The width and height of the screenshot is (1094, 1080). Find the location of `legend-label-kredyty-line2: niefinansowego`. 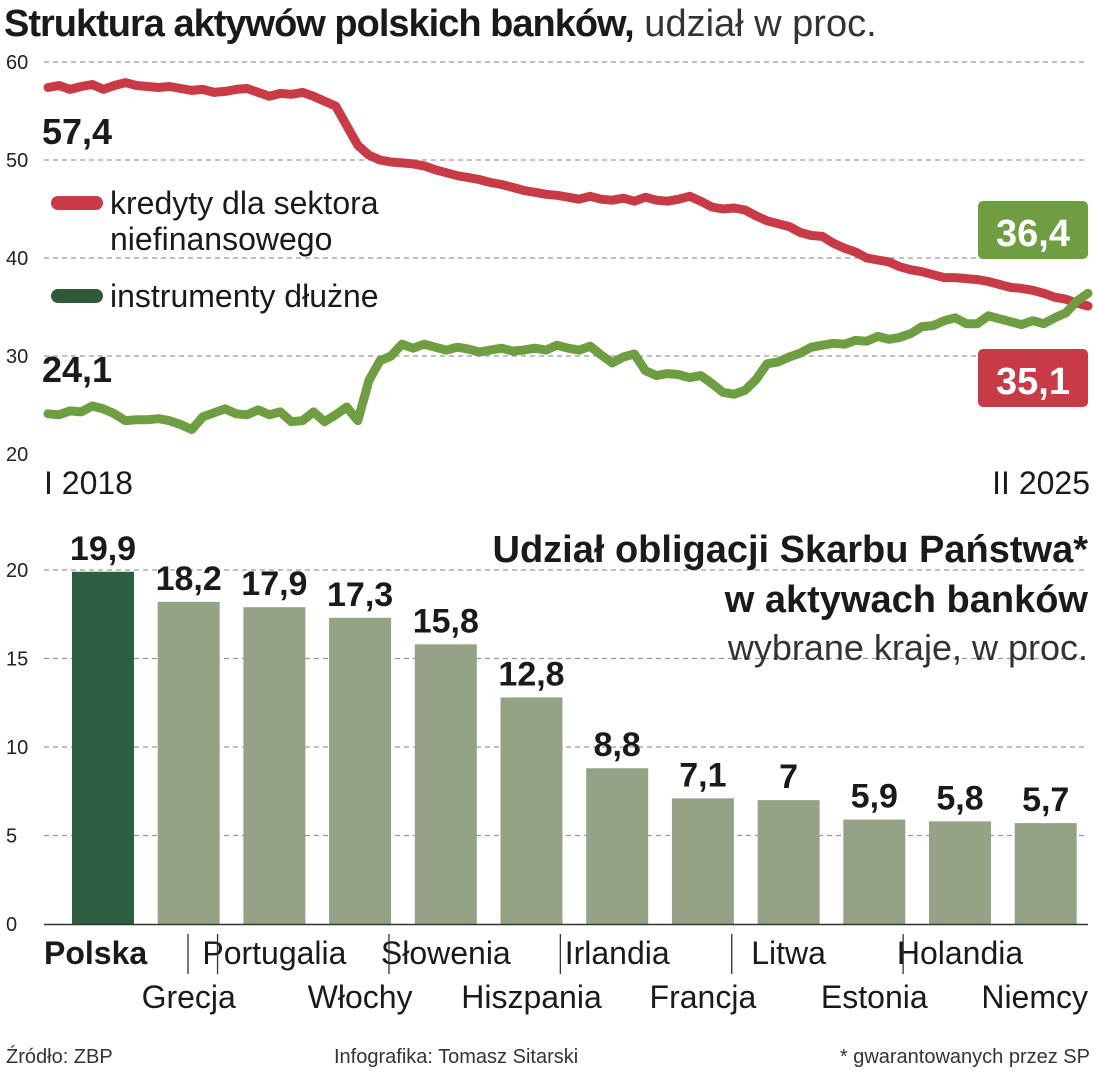

legend-label-kredyty-line2: niefinansowego is located at coordinates (221, 239).